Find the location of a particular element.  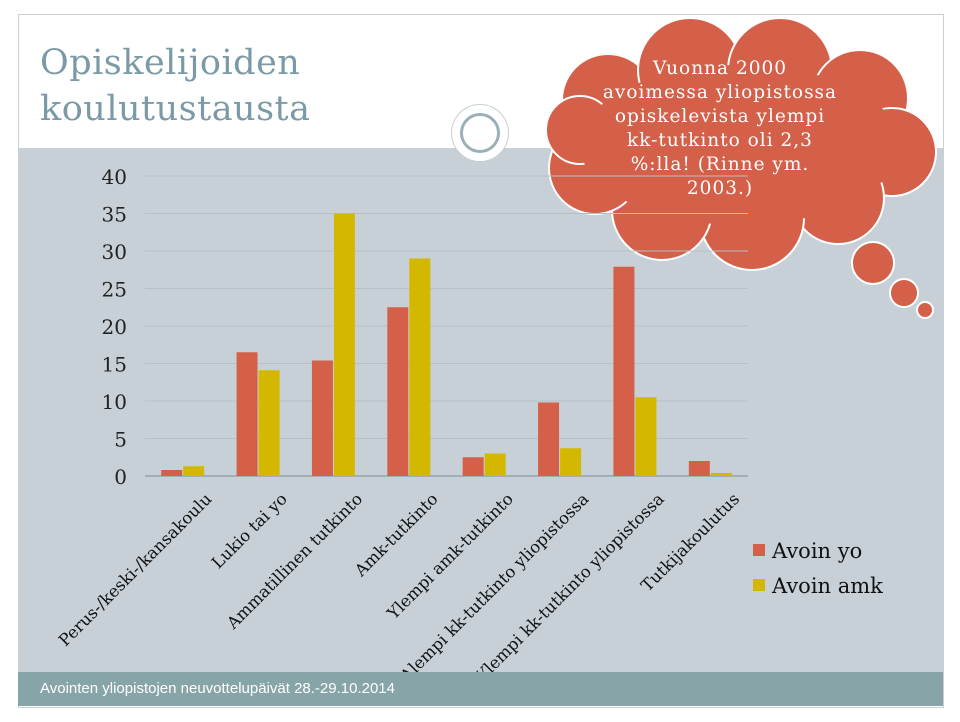

callout-line: opiskelevista ylempi is located at coordinates (720, 116).